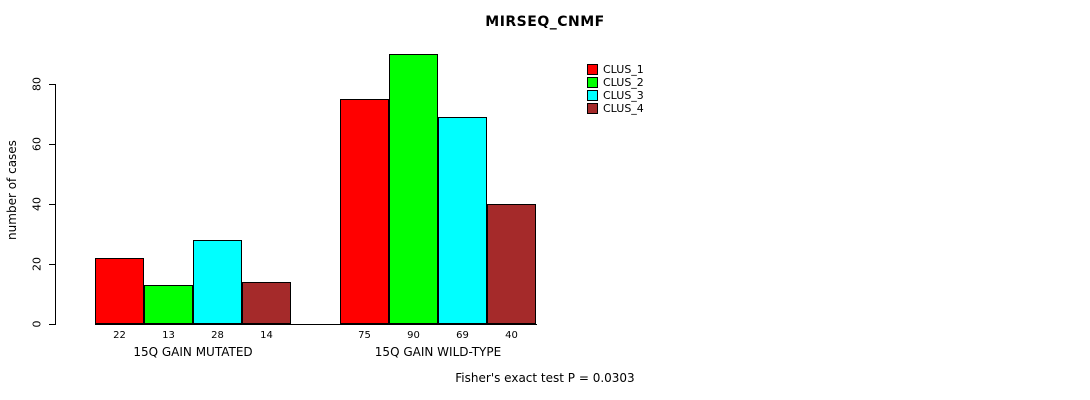  Describe the element at coordinates (55, 204) in the screenshot. I see `y-axis-line` at that location.